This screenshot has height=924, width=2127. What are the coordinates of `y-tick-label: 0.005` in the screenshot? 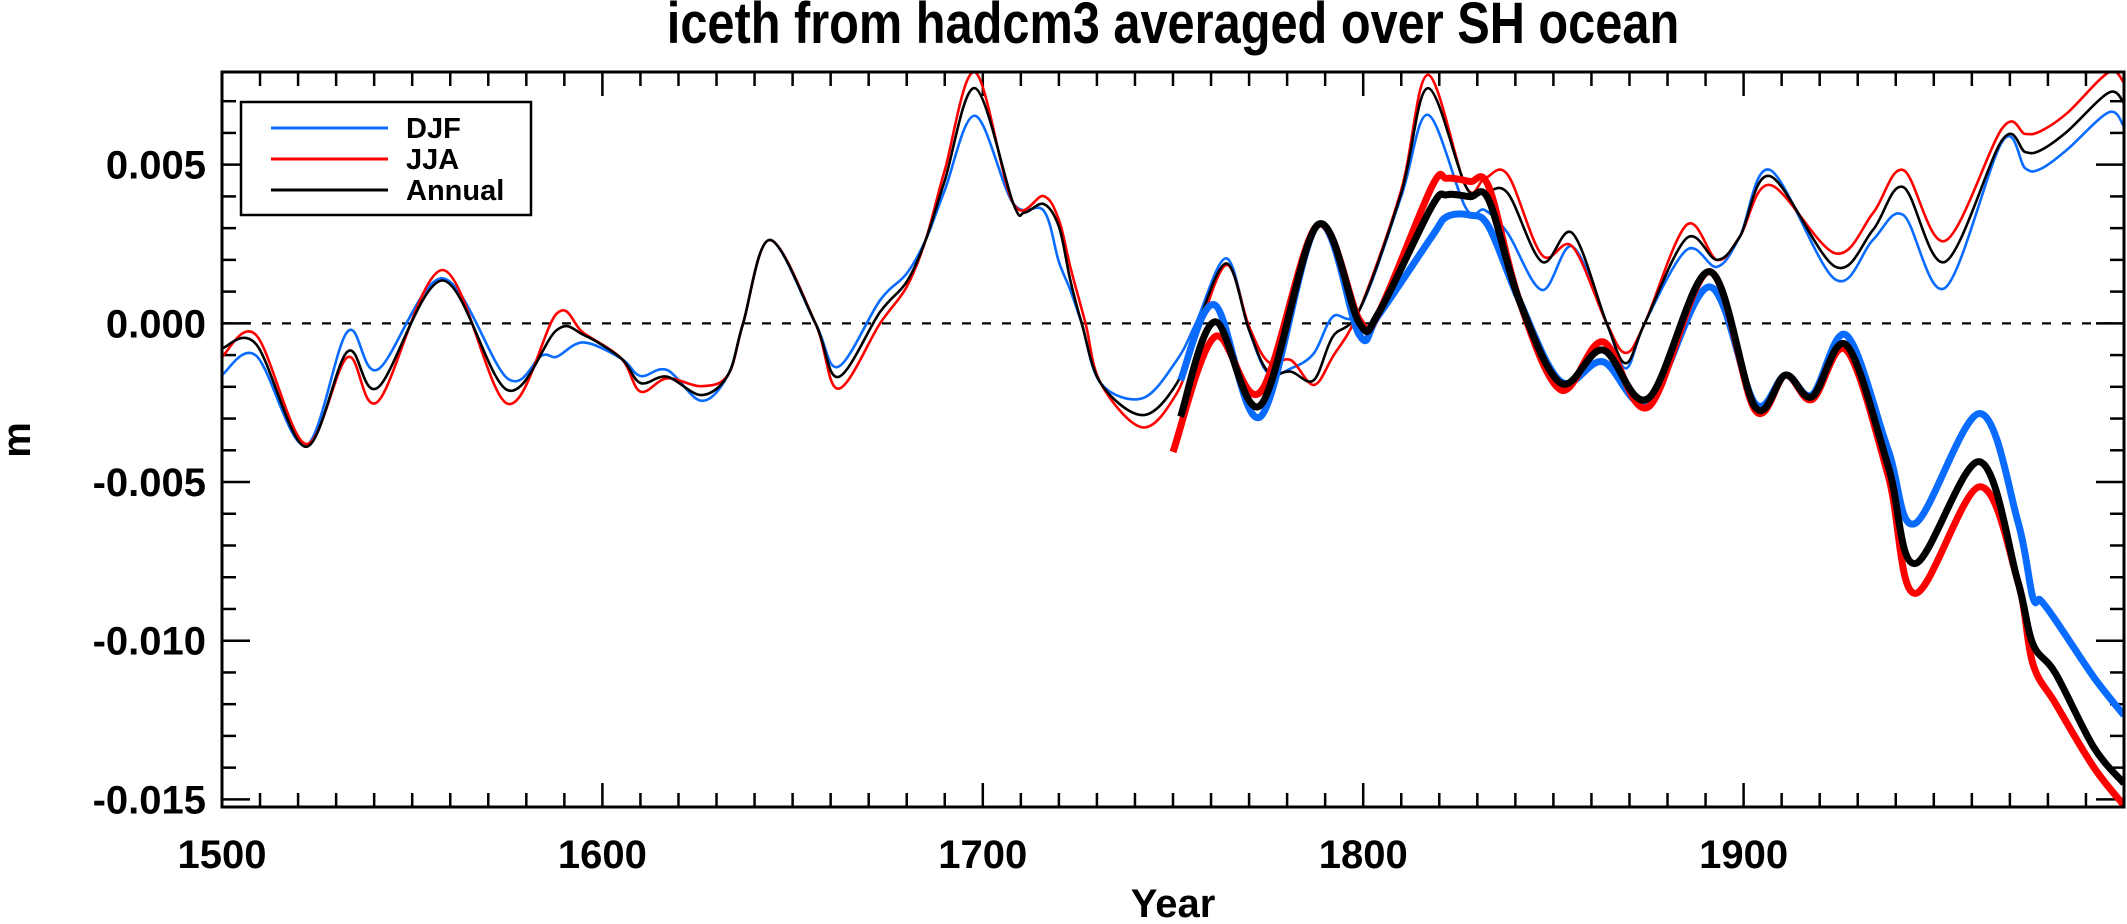 It's located at (156, 166).